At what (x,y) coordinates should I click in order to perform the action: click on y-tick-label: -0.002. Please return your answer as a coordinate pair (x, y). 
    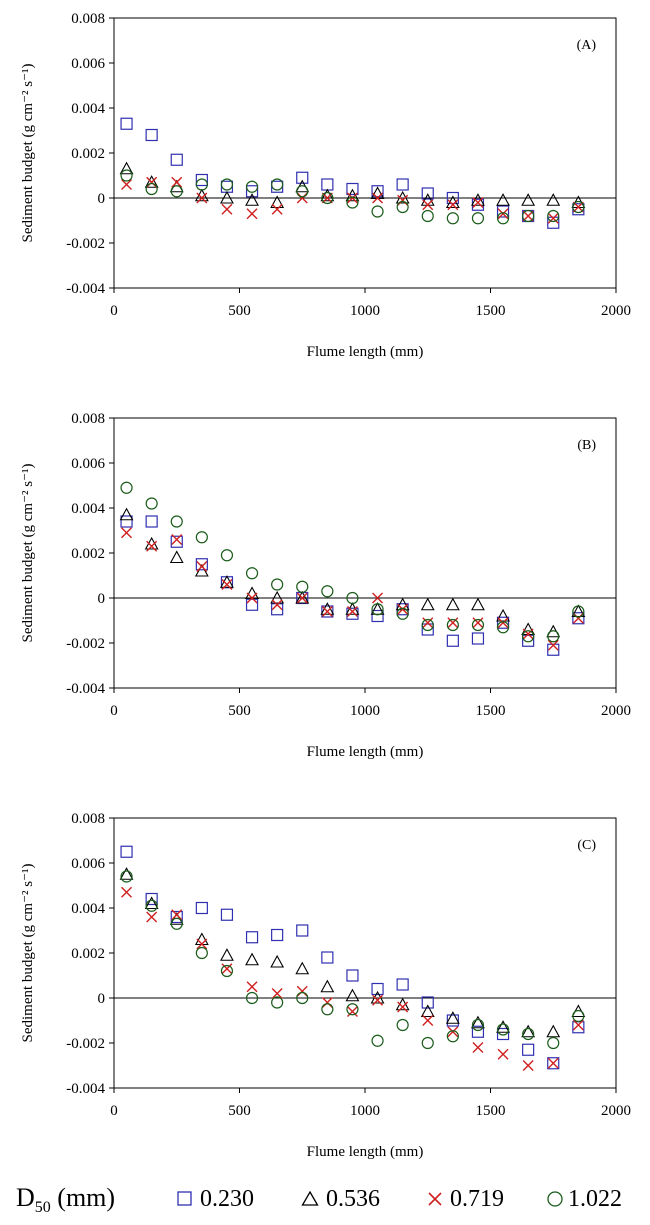
    Looking at the image, I should click on (85, 1044).